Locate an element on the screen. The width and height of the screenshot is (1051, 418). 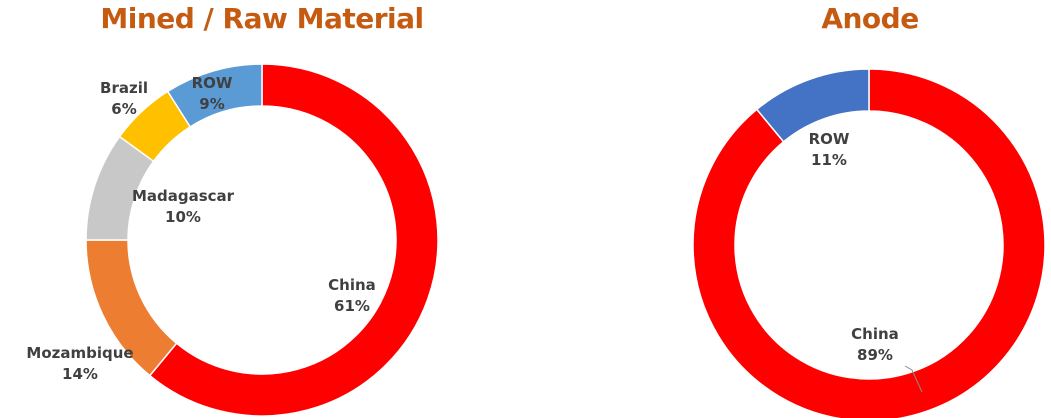
chart-title-anode: Anode is located at coordinates (870, 18).